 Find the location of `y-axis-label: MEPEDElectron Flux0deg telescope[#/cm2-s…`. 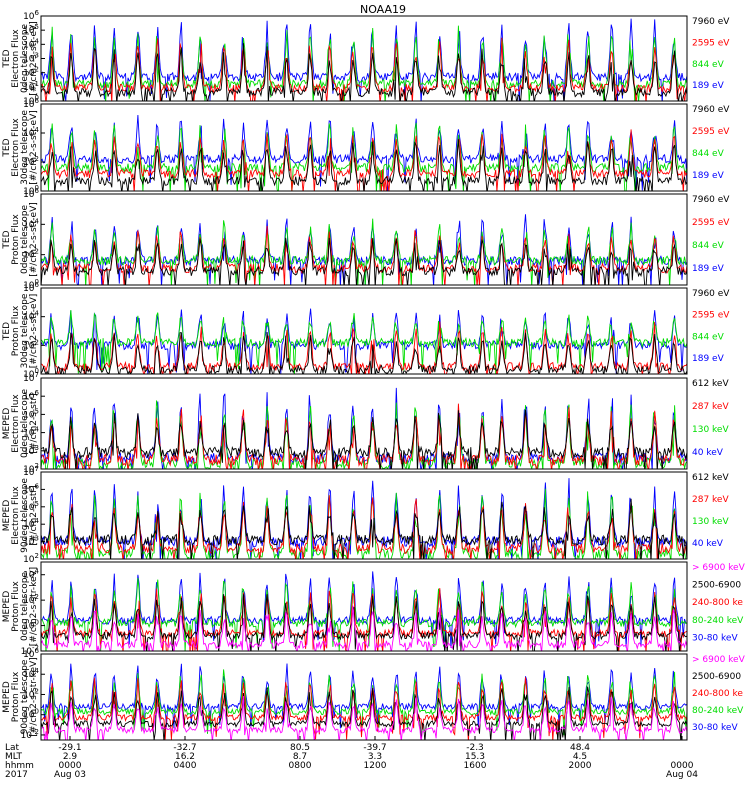

y-axis-label: MEPEDElectron Flux0deg telescope[#/cm2-s… is located at coordinates (20, 424).